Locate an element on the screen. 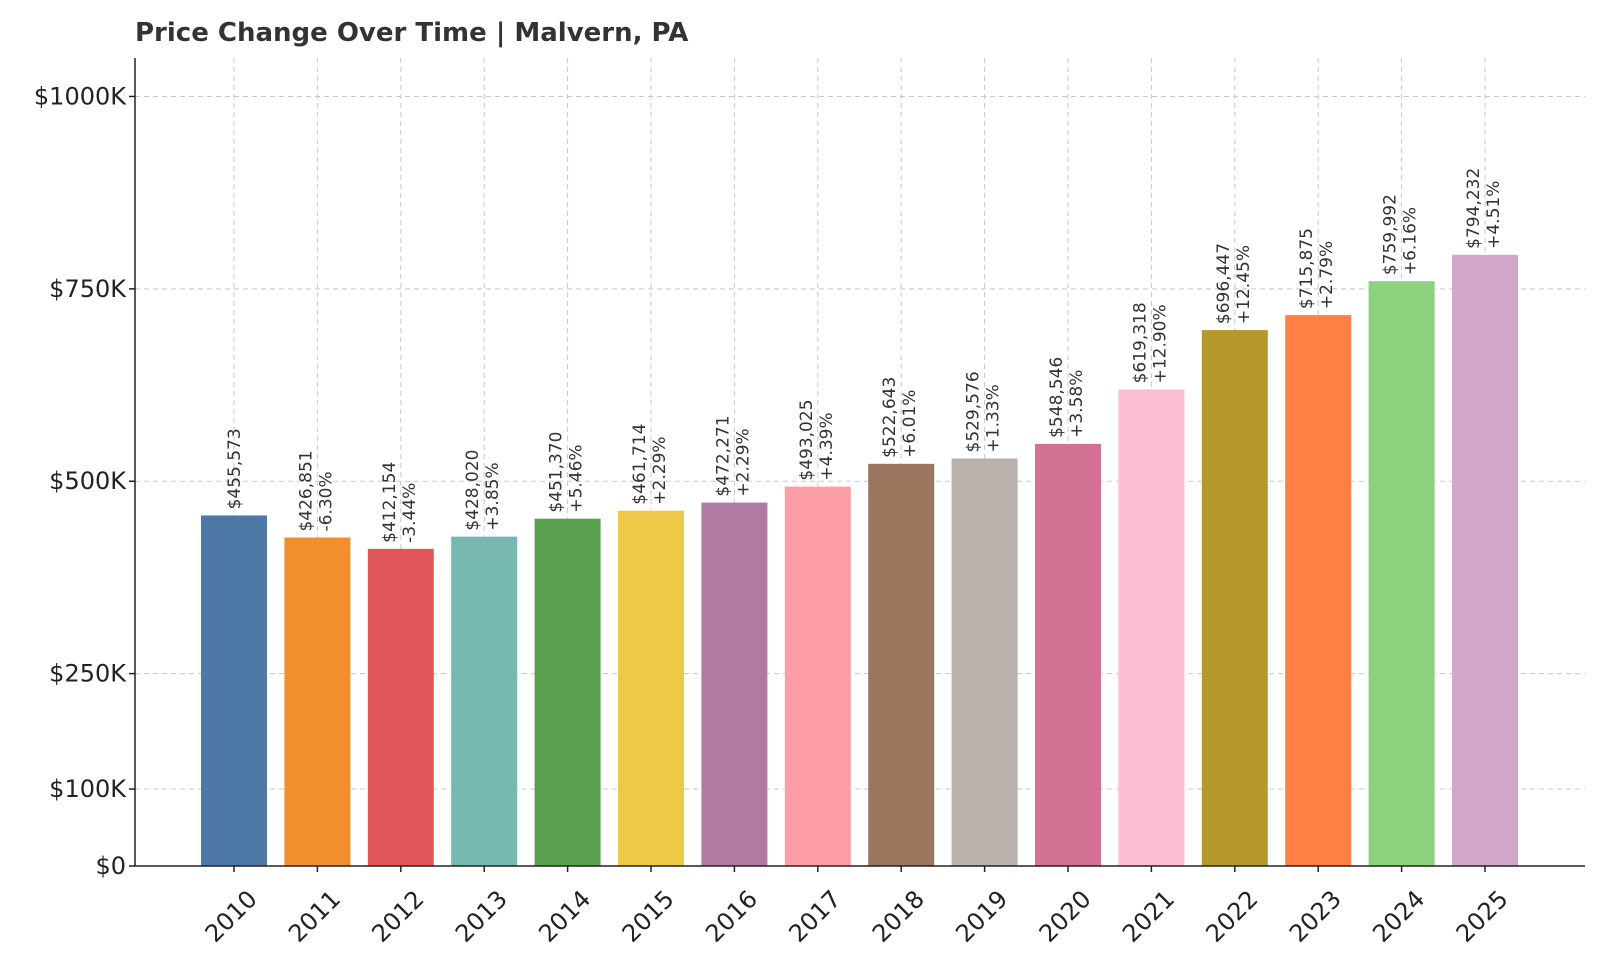 Image resolution: width=1600 pixels, height=960 pixels. bar-change-label: +5.46% is located at coordinates (577, 478).